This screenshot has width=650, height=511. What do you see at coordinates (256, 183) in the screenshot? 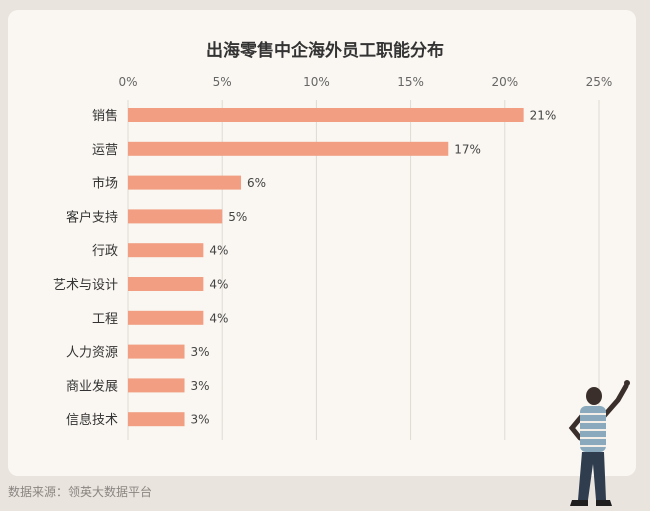
I see `bar-value-label: 6%` at bounding box center [256, 183].